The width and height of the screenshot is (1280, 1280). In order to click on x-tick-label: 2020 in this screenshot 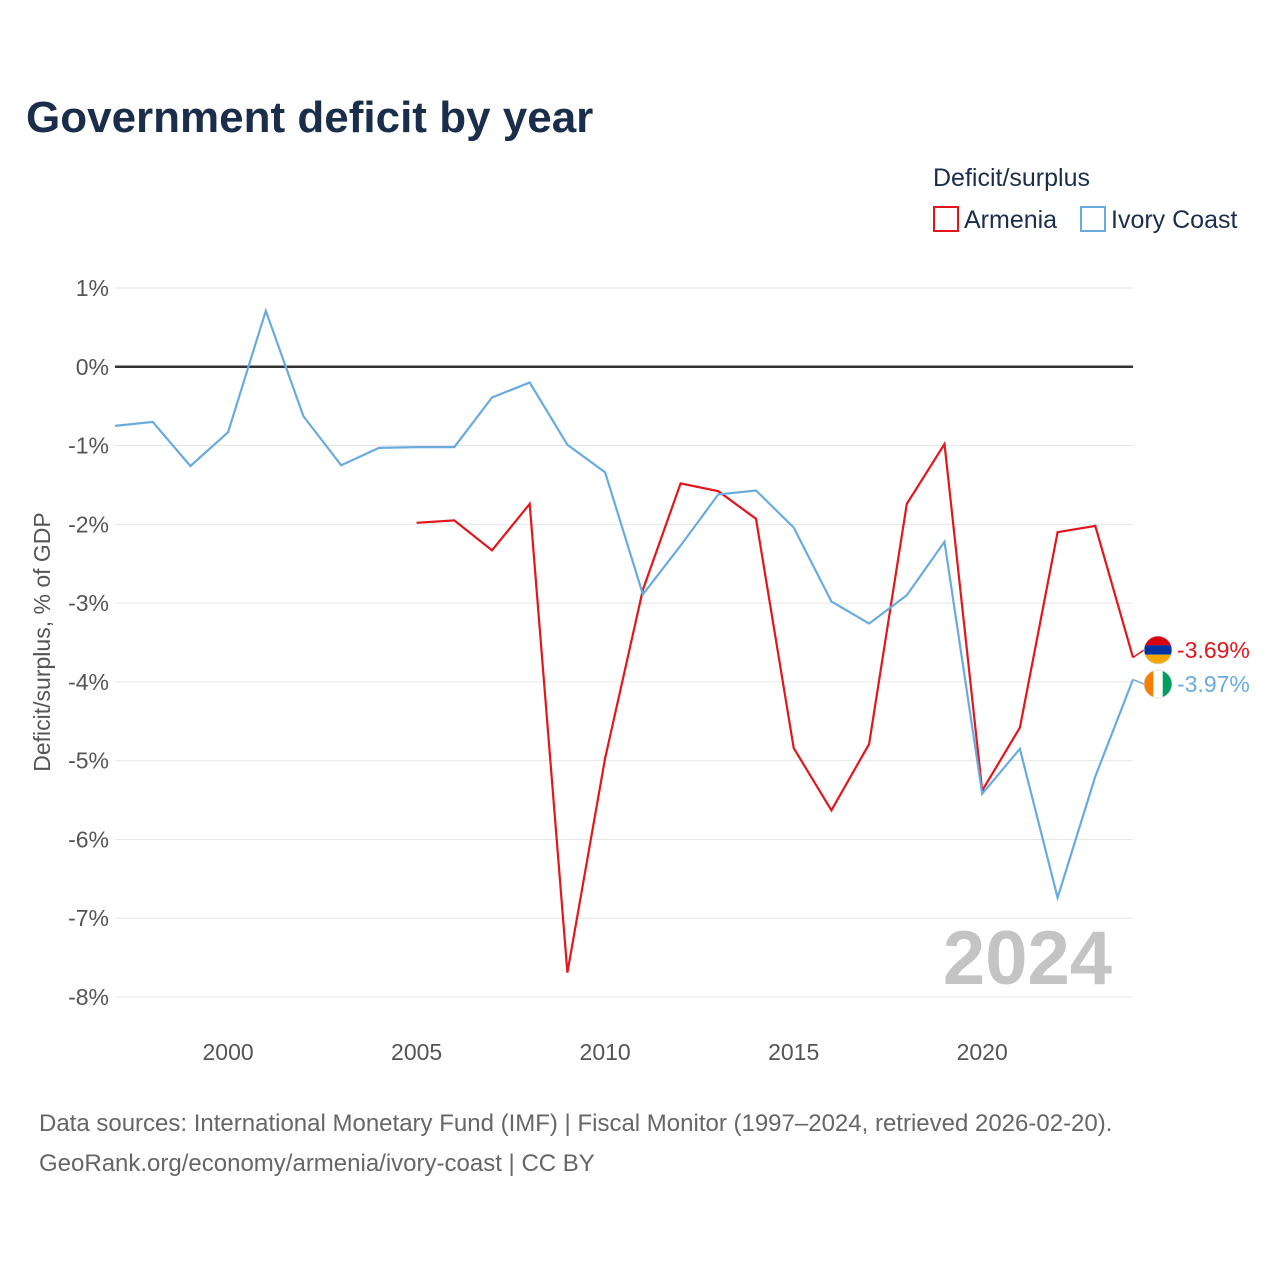, I will do `click(982, 1052)`.